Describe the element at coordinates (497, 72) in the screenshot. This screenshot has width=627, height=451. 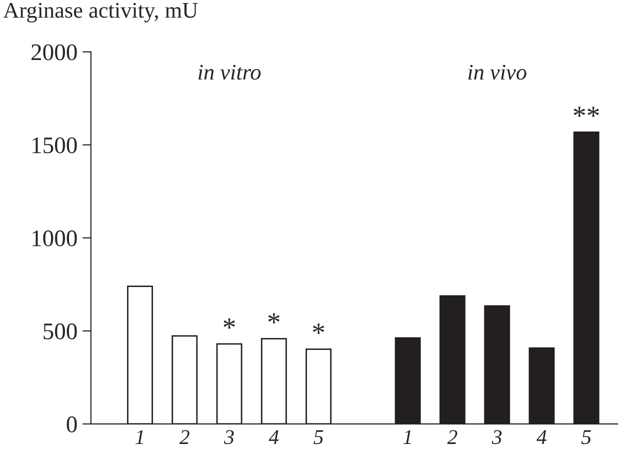
I see `annotation: in vivo` at that location.